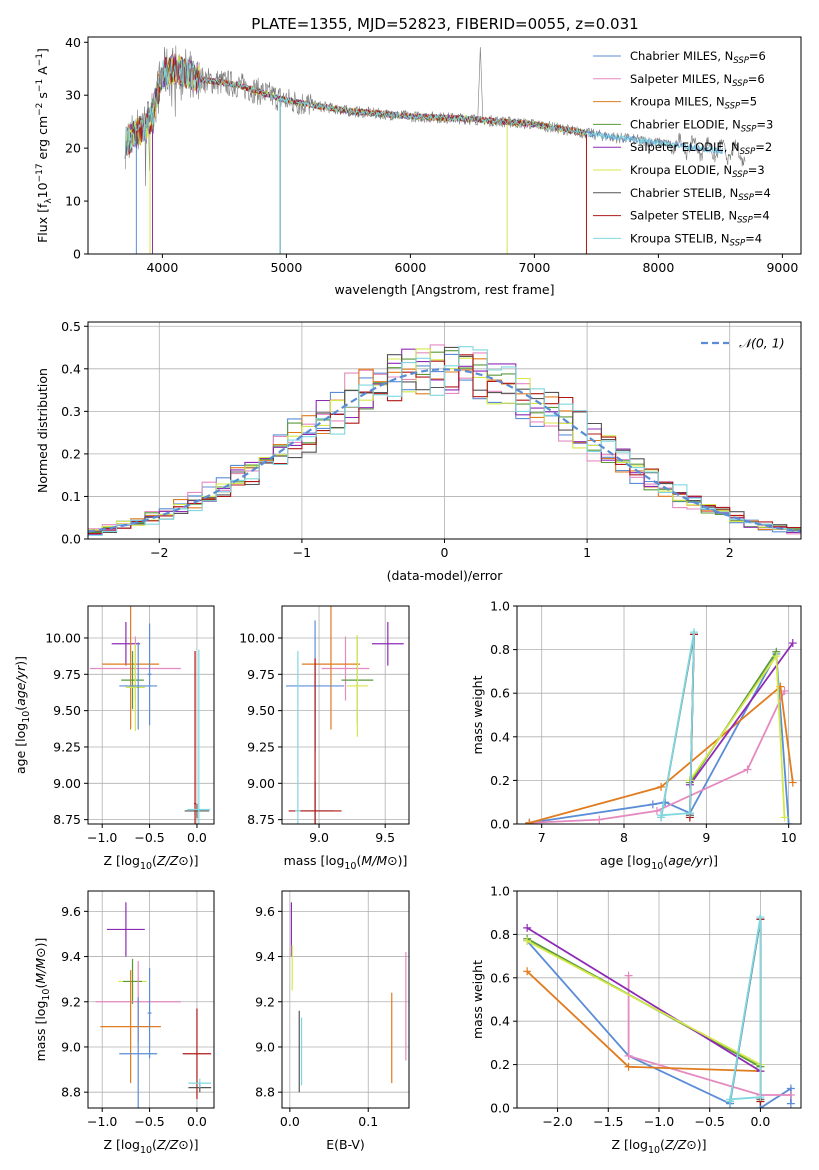  I want to click on x-tick-label: 0.1, so click(368, 1121).